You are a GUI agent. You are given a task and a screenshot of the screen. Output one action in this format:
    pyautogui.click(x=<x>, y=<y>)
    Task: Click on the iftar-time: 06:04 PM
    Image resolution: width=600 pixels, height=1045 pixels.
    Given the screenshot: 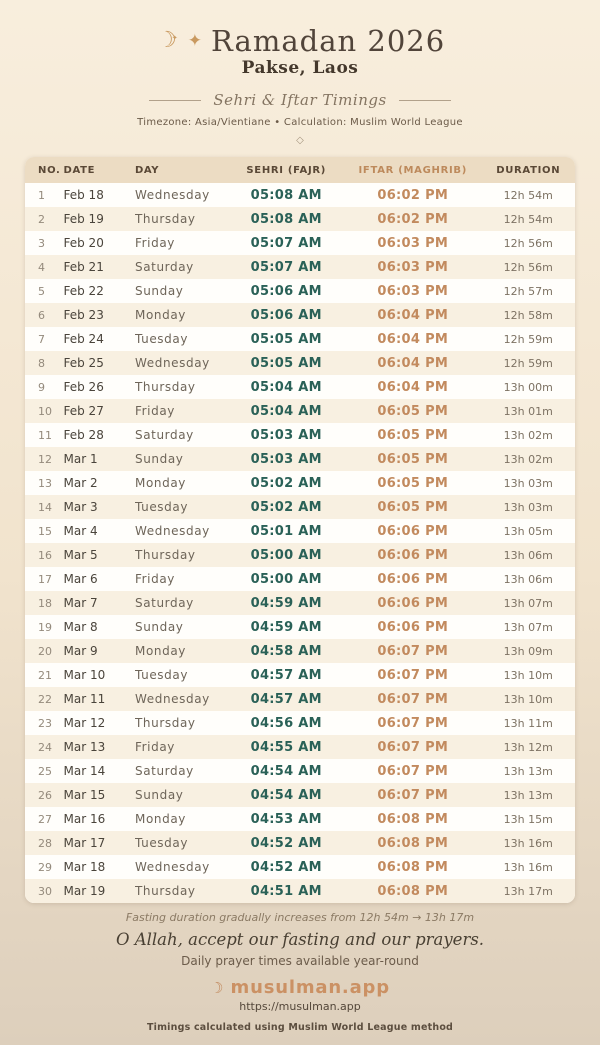 What is the action you would take?
    pyautogui.click(x=413, y=315)
    